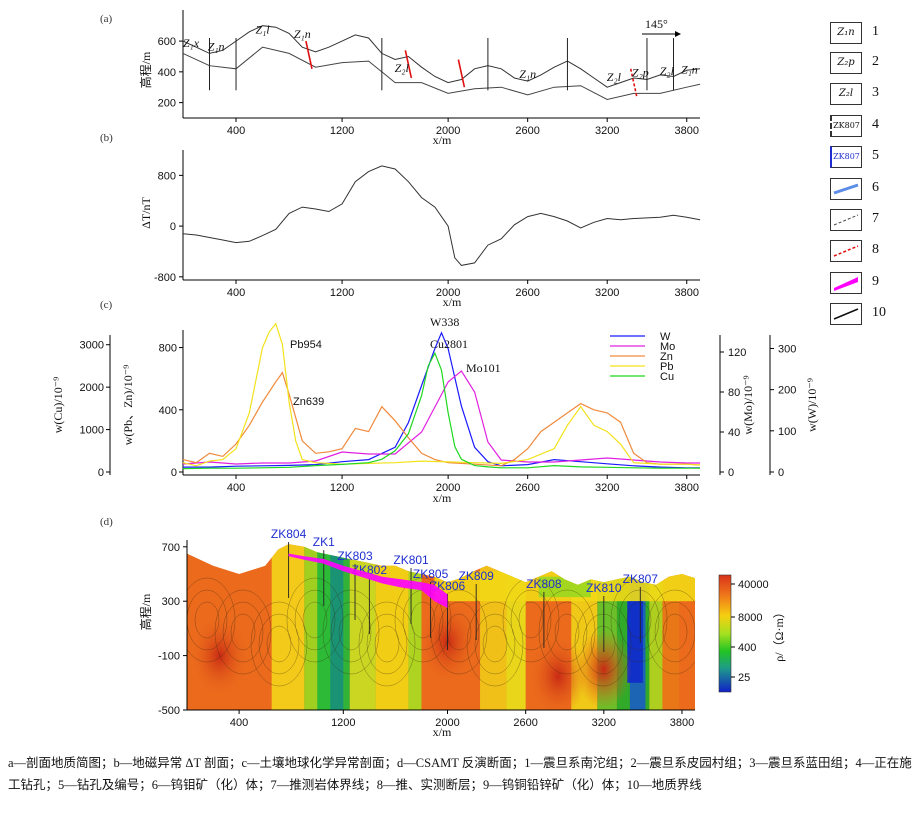 The image size is (922, 833). Describe the element at coordinates (747, 648) in the screenshot. I see `colorbar-tick-label: 400` at that location.